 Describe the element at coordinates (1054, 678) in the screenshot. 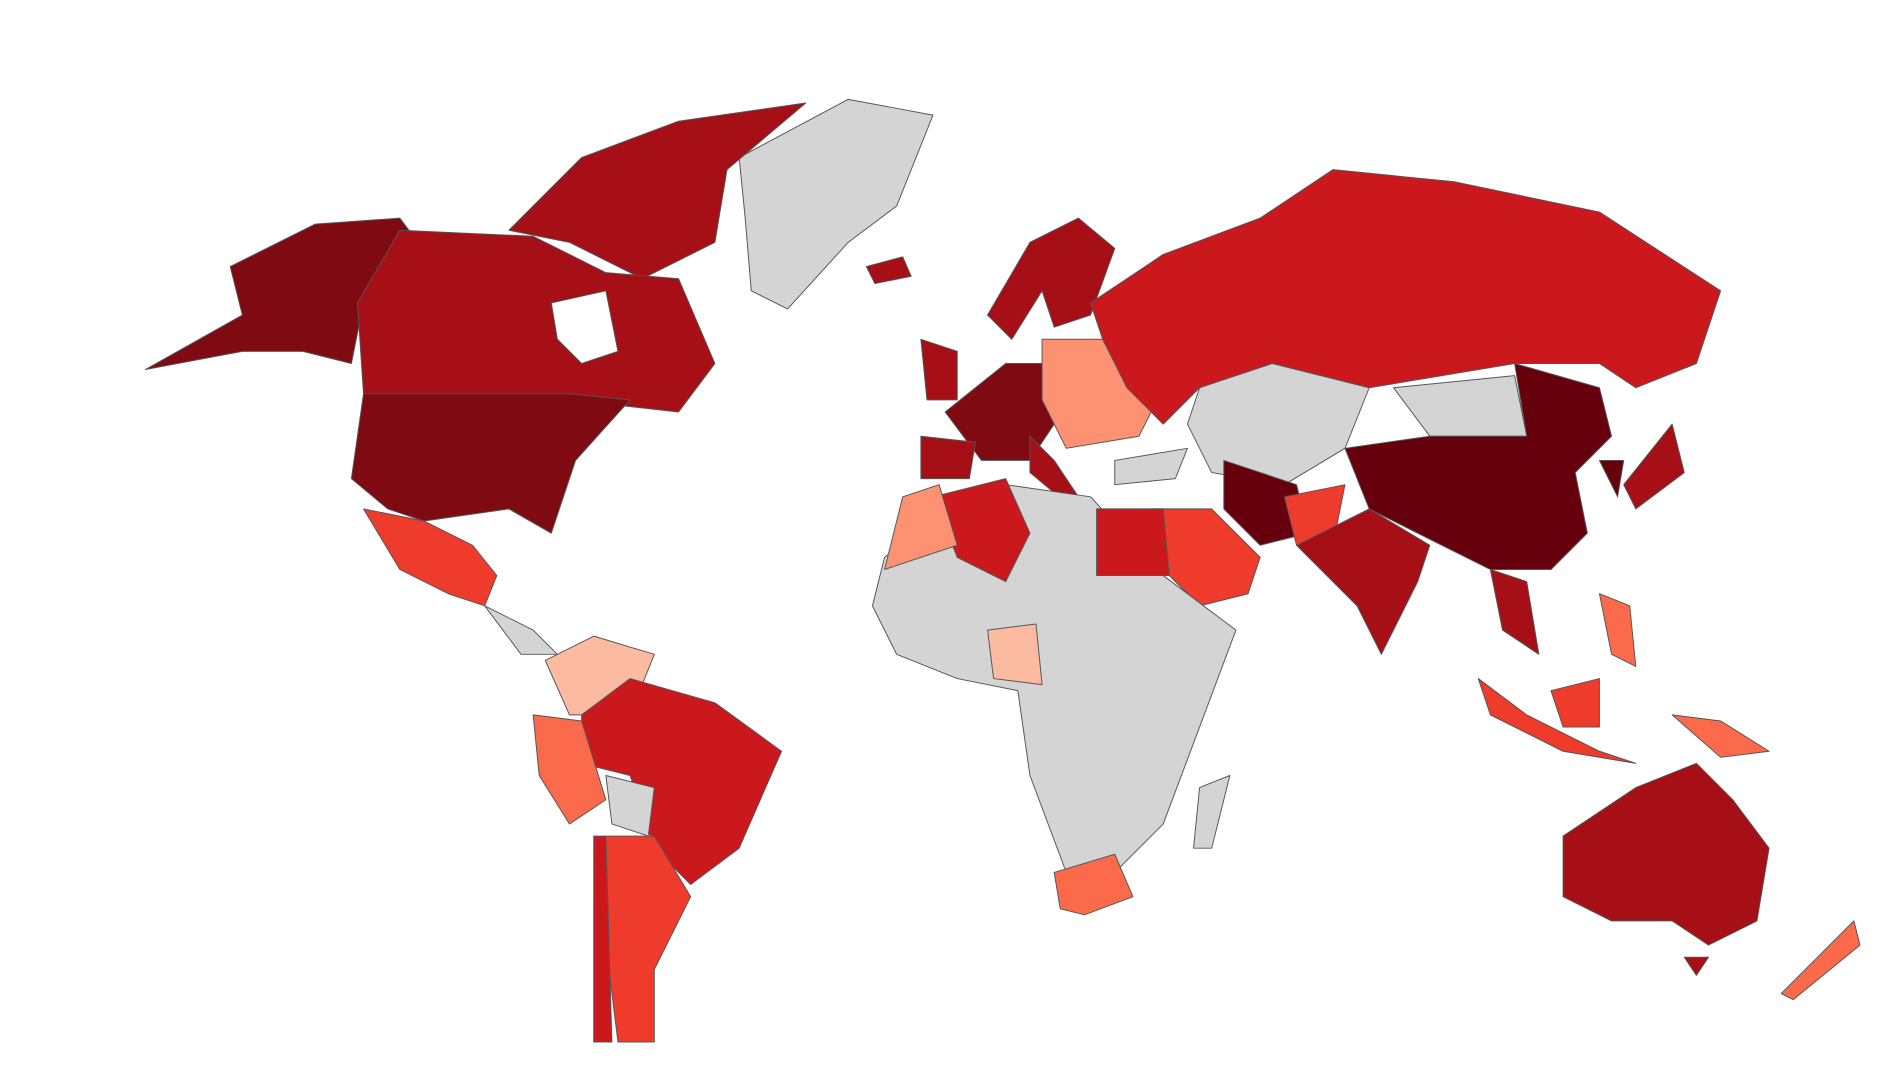

I see `africa` at that location.